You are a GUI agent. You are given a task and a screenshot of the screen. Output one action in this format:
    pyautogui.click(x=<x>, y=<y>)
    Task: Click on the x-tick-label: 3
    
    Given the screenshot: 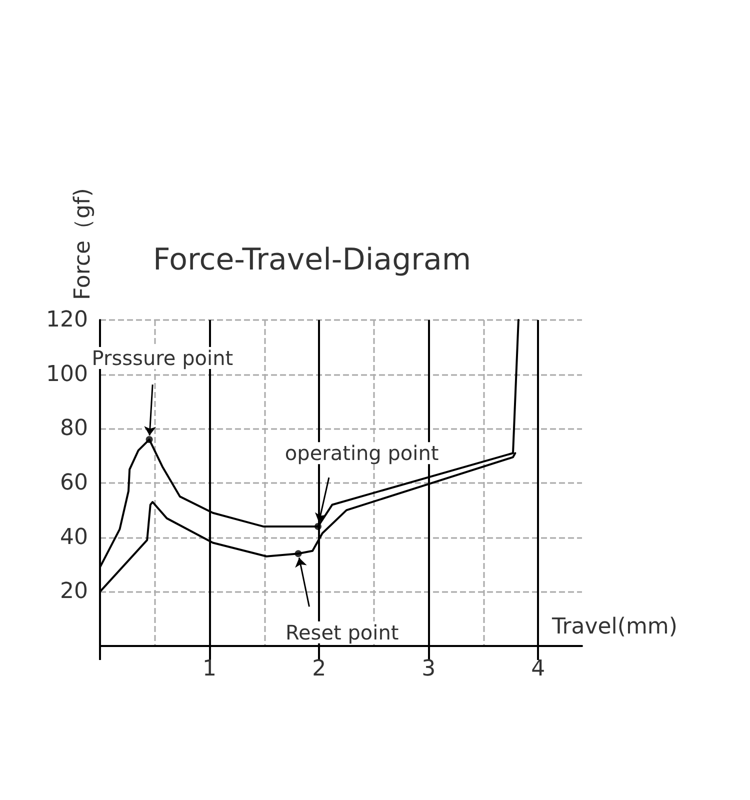 What is the action you would take?
    pyautogui.click(x=429, y=669)
    